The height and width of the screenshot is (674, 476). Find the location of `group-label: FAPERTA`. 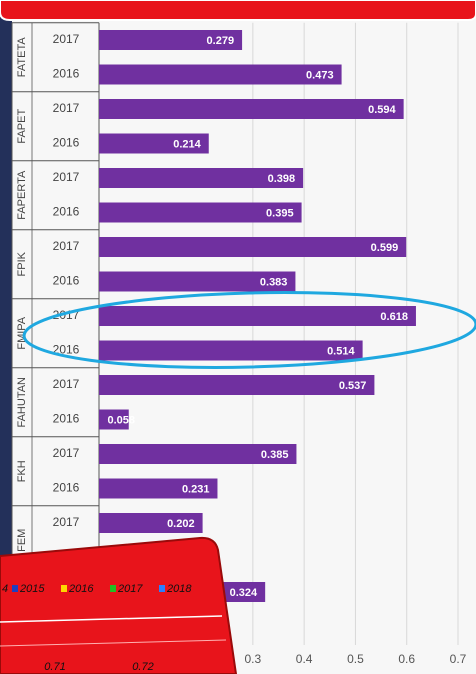

group-label: FAPERTA is located at coordinates (22, 195).